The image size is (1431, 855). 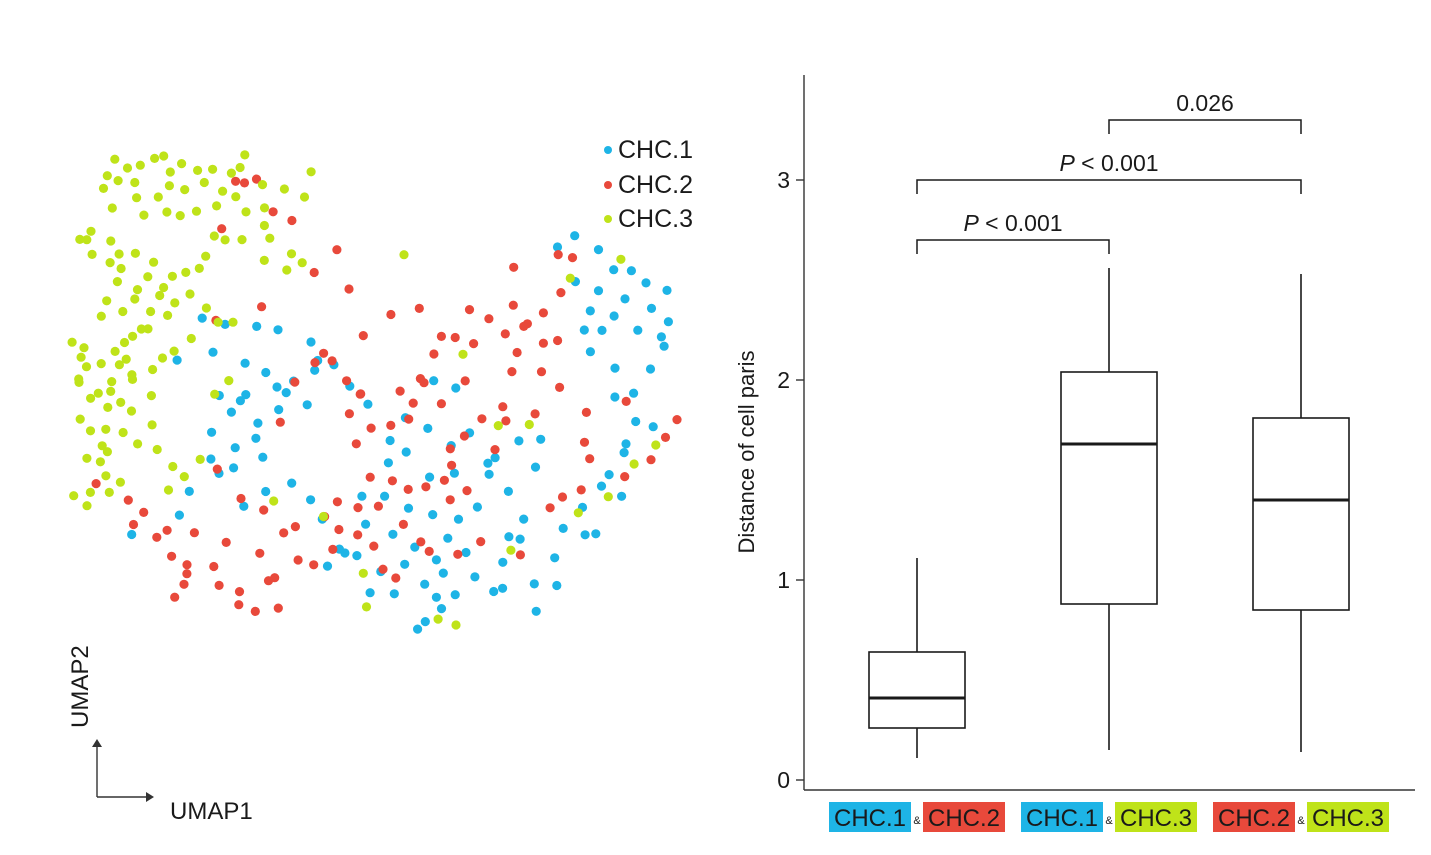 I want to click on label-right-text: CHC.3, so click(x=1348, y=818).